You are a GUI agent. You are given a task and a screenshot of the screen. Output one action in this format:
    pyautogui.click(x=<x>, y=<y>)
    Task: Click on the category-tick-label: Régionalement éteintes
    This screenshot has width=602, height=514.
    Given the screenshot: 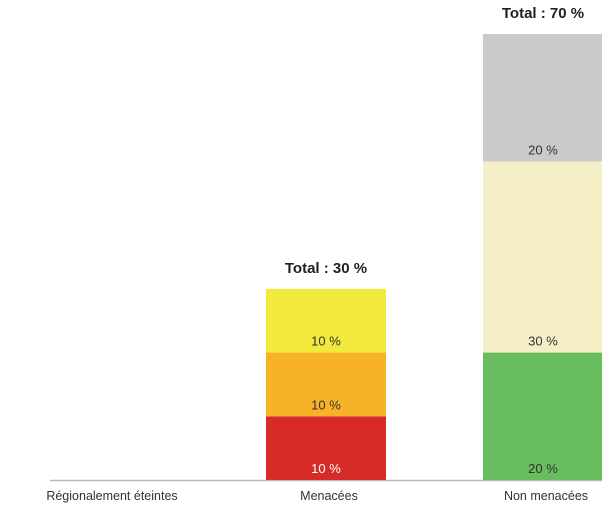 What is the action you would take?
    pyautogui.click(x=111, y=496)
    